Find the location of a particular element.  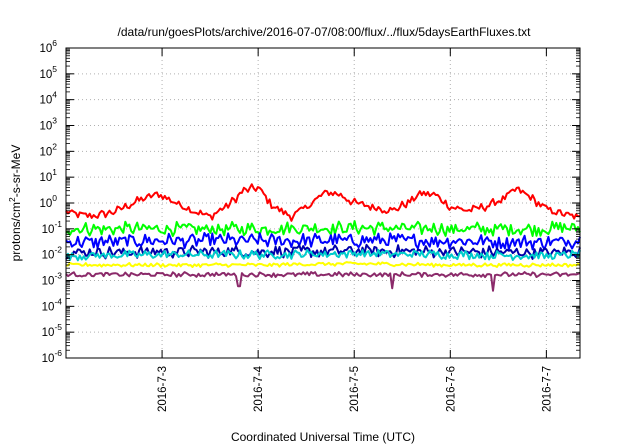

y-tick-label: 10¹ is located at coordinates (48, 175).